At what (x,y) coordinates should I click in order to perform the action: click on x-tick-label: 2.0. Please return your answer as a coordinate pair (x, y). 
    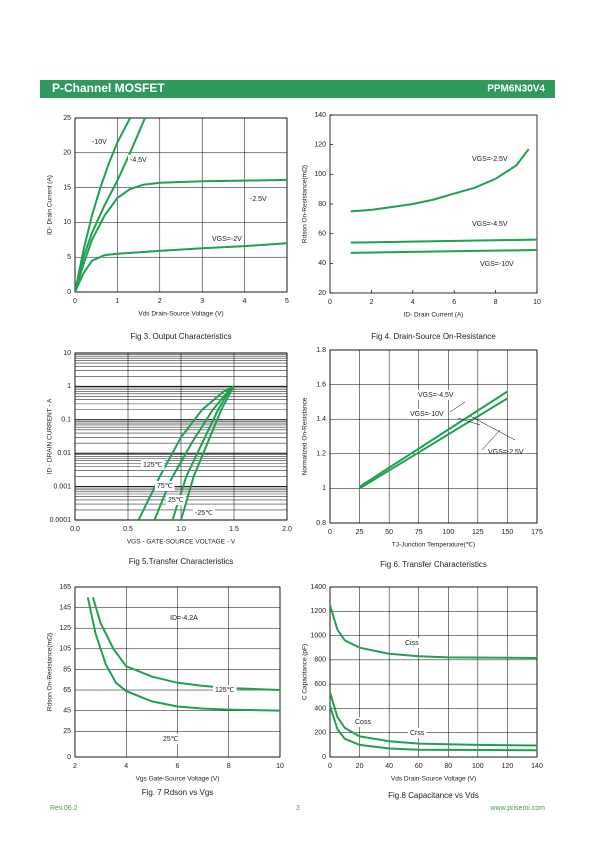
    Looking at the image, I should click on (287, 529).